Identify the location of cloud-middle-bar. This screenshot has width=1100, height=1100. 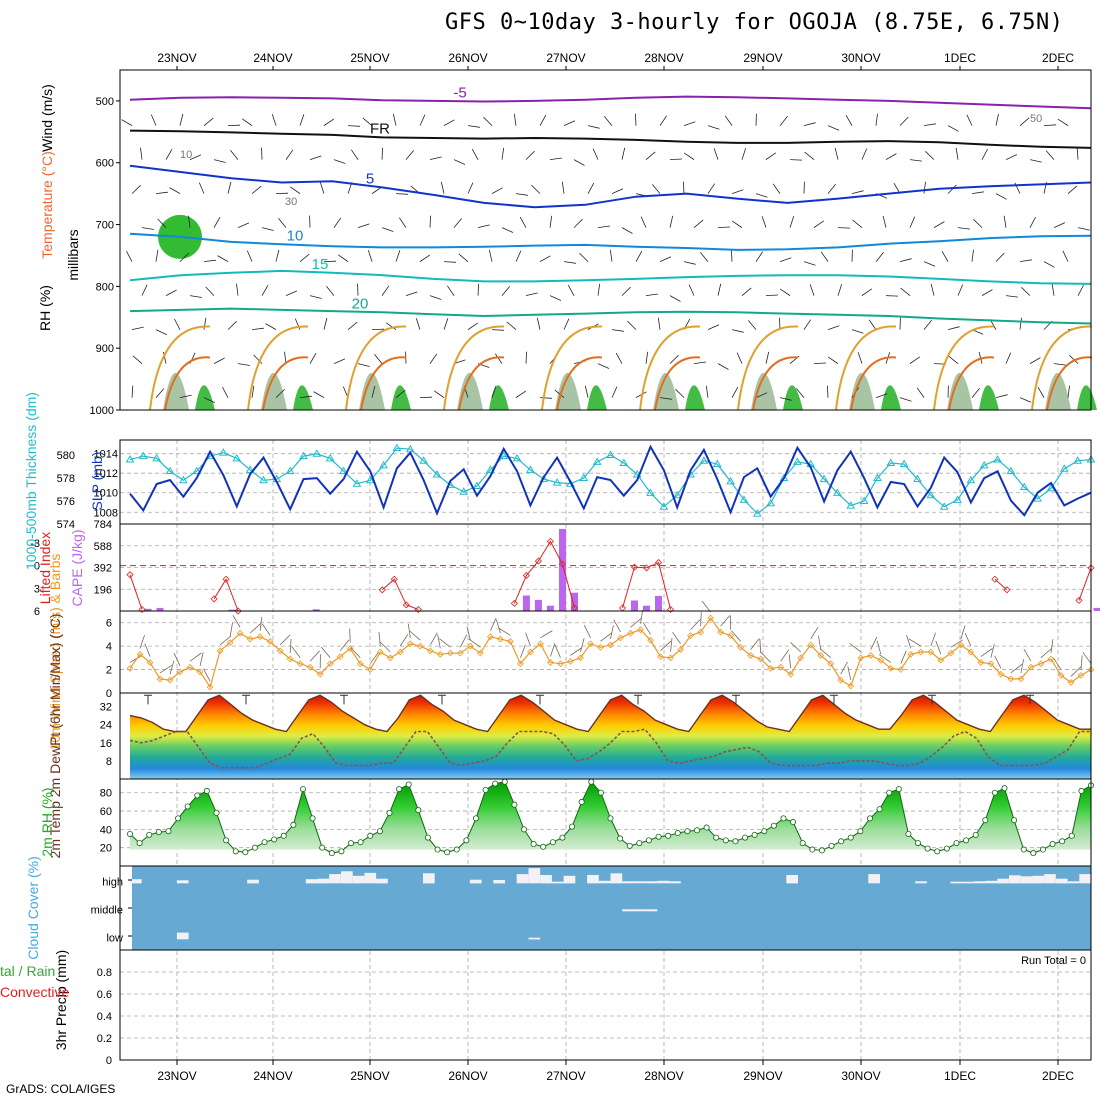
(628, 910).